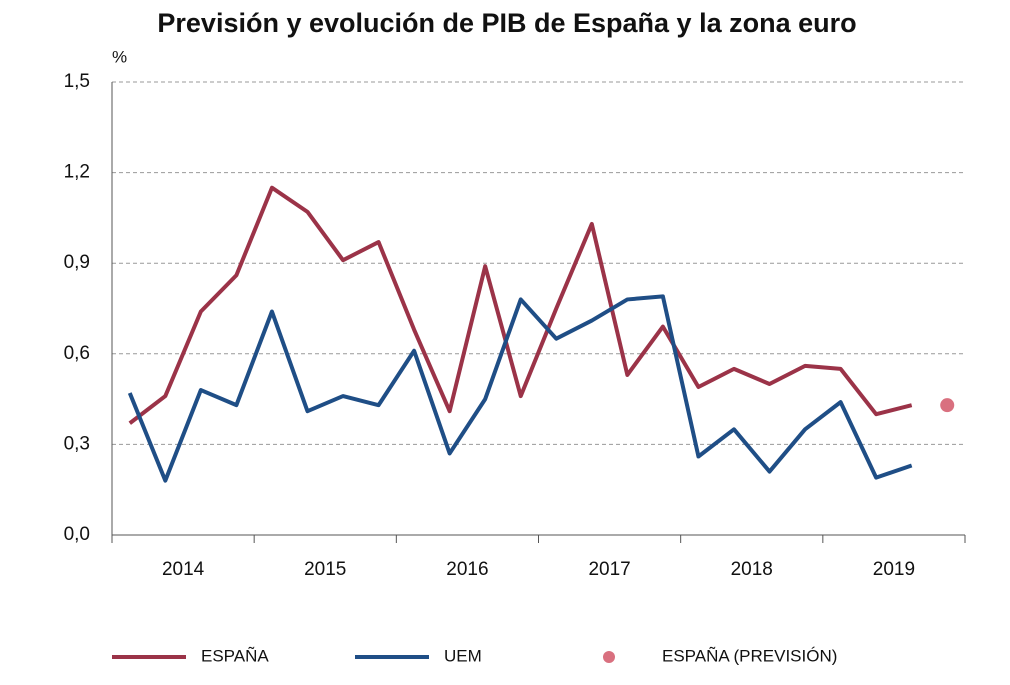 The height and width of the screenshot is (685, 1010). Describe the element at coordinates (77, 353) in the screenshot. I see `y-tick-label: 0,6` at that location.